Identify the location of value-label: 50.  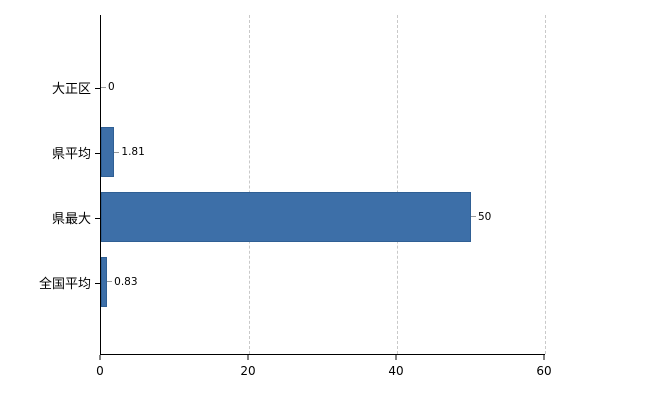
(481, 217).